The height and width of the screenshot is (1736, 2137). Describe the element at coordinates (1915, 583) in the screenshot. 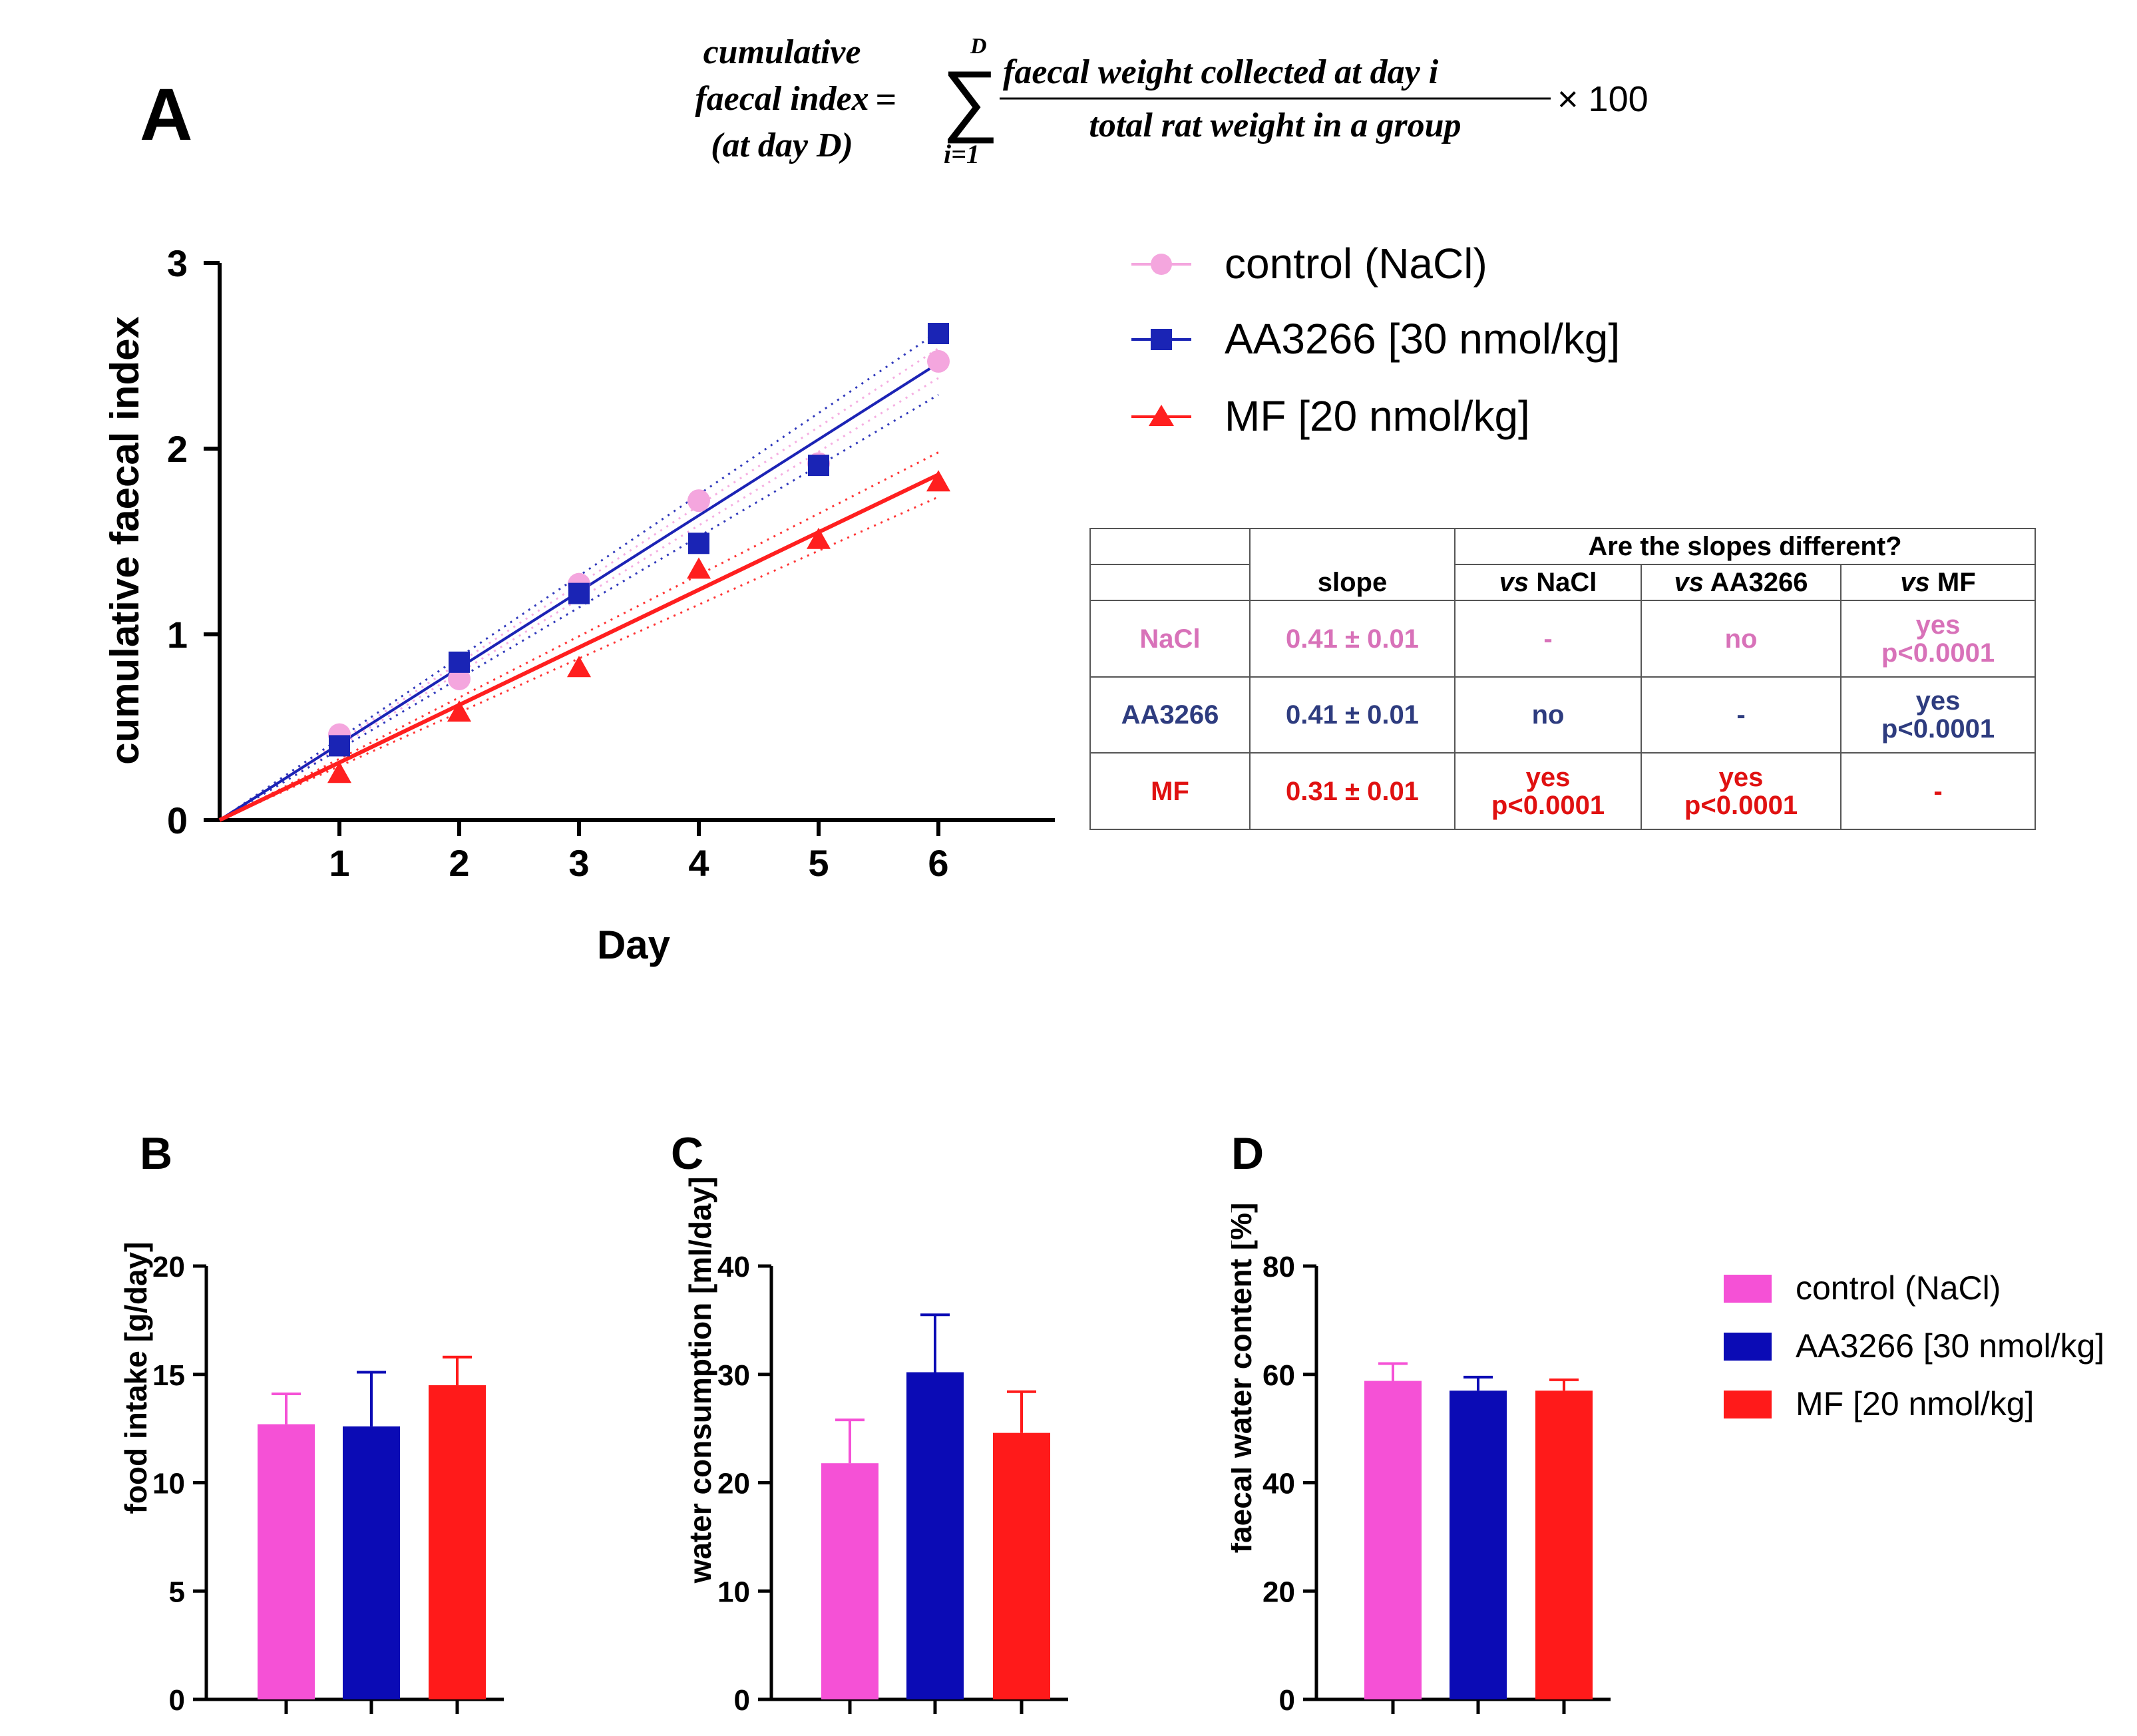

I see `header-vs-mf-vs: vs` at that location.